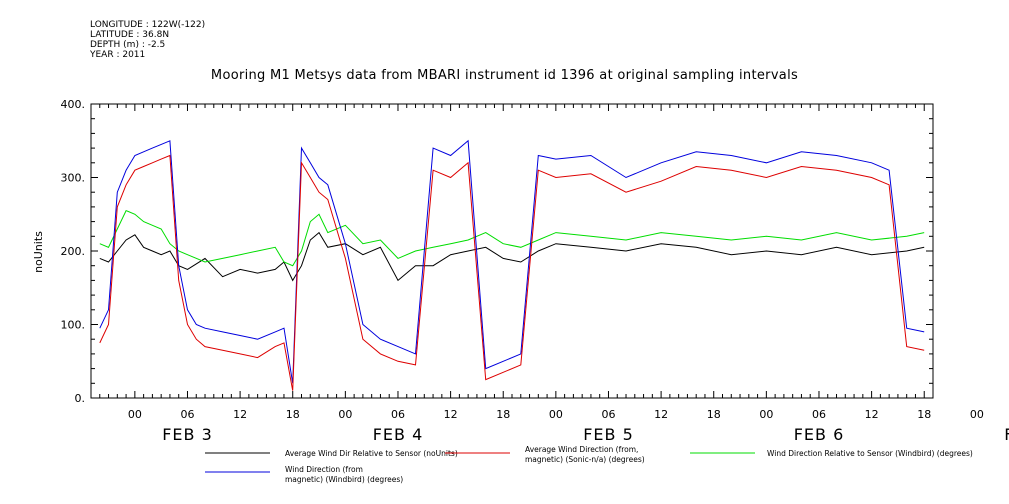 The width and height of the screenshot is (1009, 504). Describe the element at coordinates (581, 449) in the screenshot. I see `legend-label-red-1: Average Wind Direction (from,` at that location.